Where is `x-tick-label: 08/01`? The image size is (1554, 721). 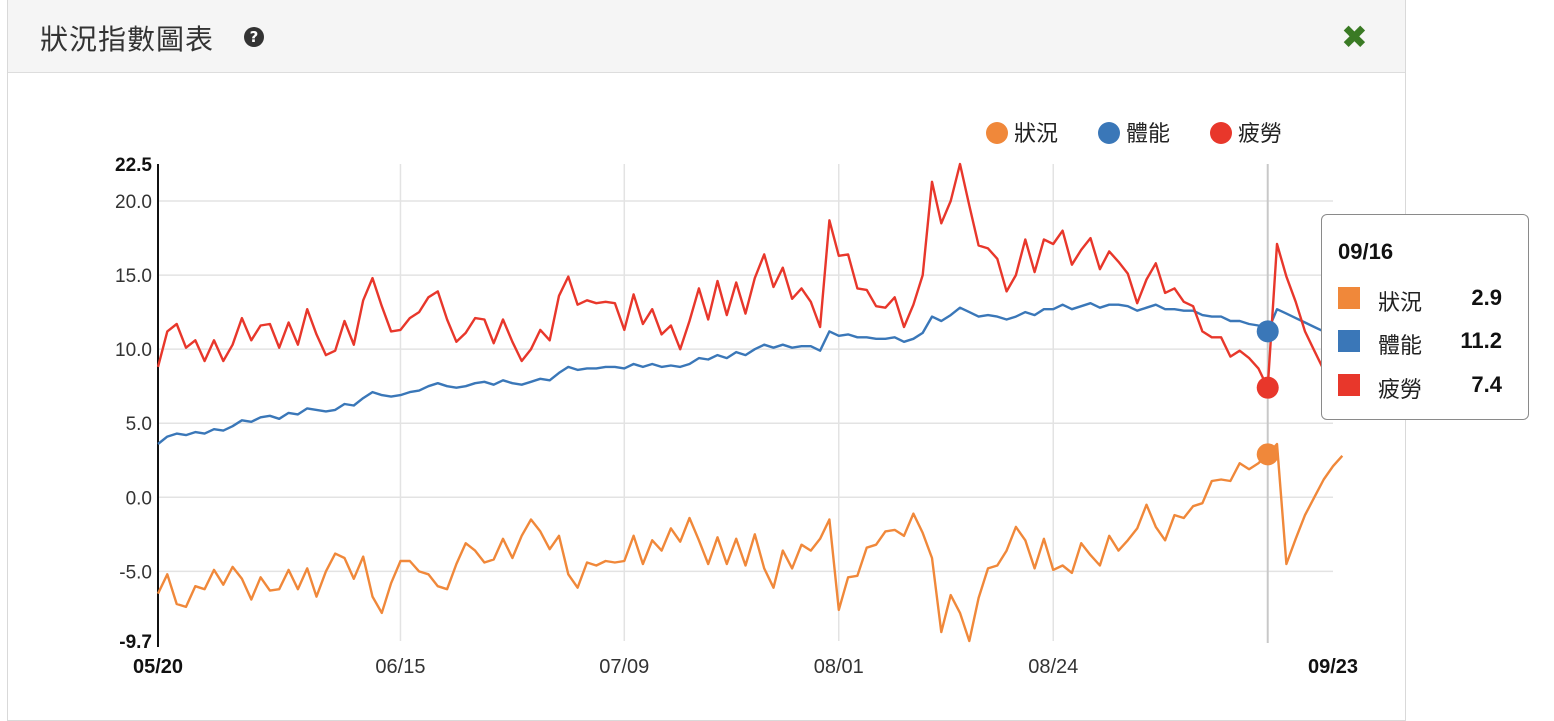 x-tick-label: 08/01 is located at coordinates (839, 667).